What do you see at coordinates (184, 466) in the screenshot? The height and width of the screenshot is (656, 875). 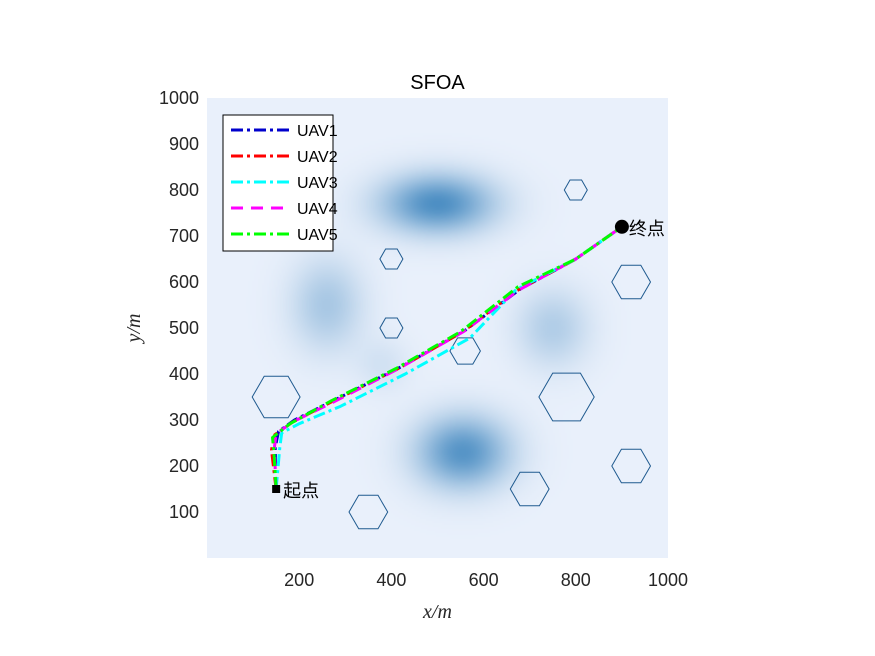 I see `y-tick-label: 200` at bounding box center [184, 466].